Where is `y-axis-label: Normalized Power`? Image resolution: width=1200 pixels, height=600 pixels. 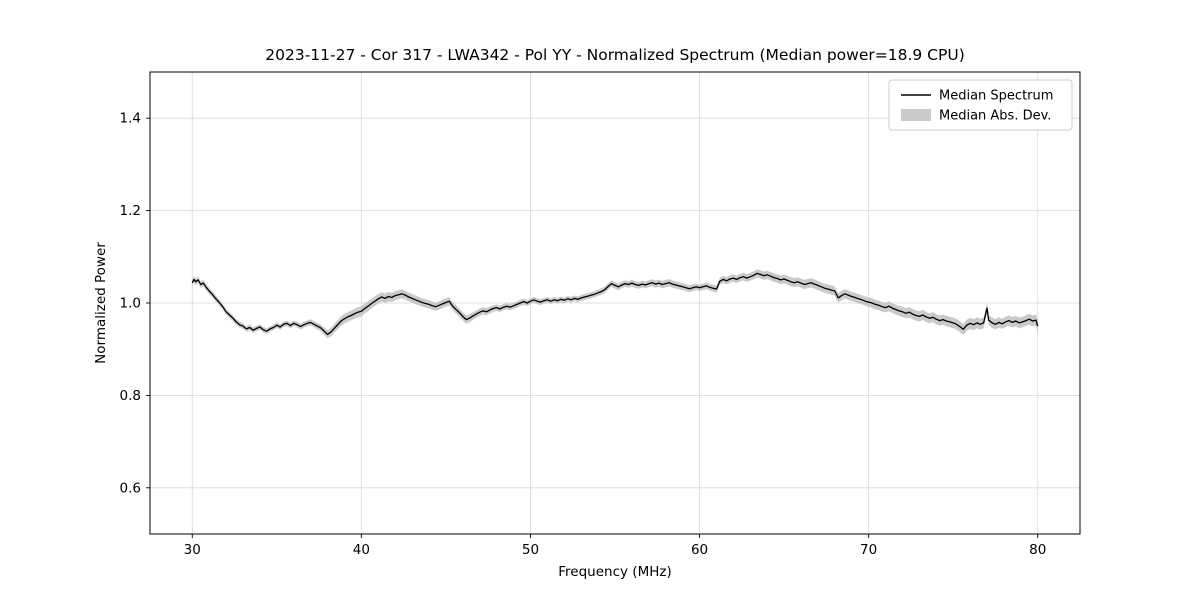
y-axis-label: Normalized Power is located at coordinates (101, 303).